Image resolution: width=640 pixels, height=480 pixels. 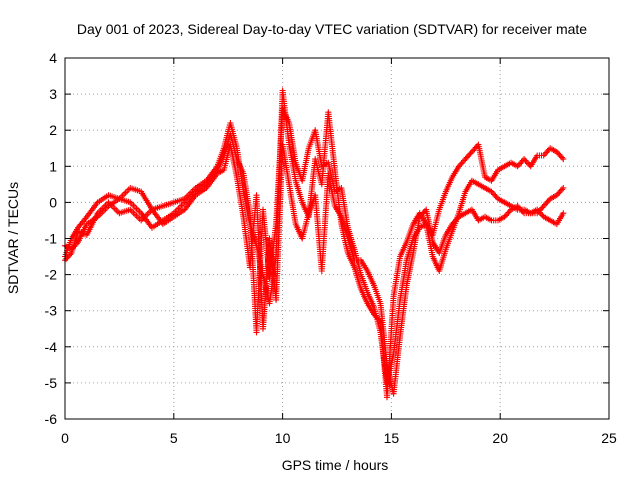 What do you see at coordinates (65, 438) in the screenshot?
I see `x-tick-label: 0` at bounding box center [65, 438].